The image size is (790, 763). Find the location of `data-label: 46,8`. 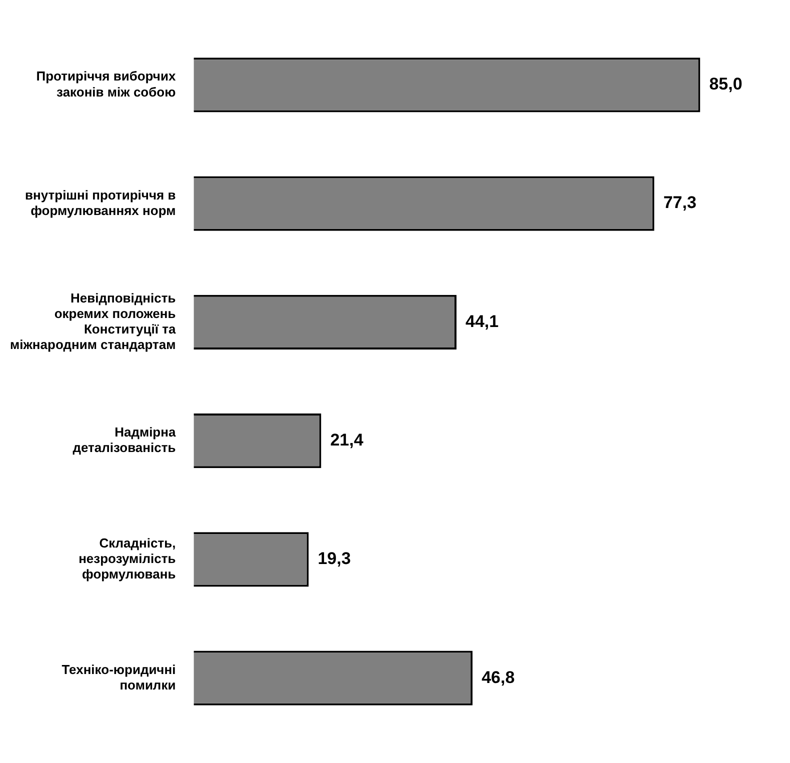

data-label: 46,8 is located at coordinates (498, 677).